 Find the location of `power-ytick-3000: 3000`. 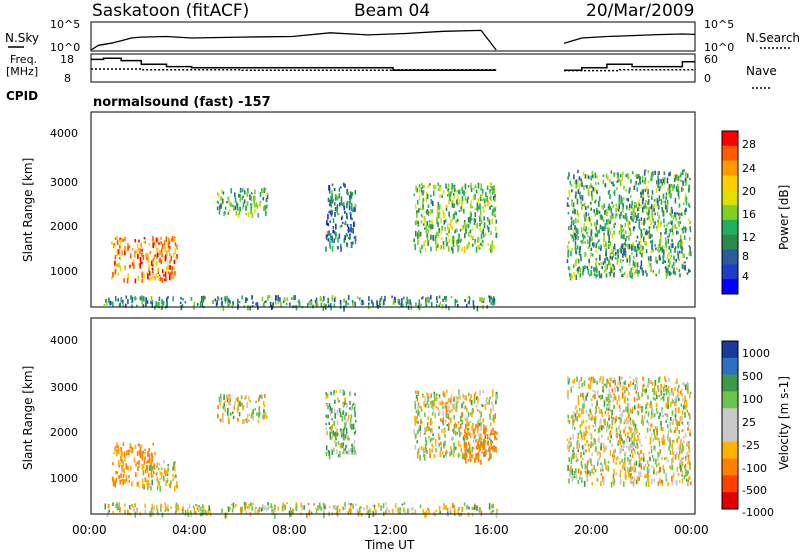

power-ytick-3000: 3000 is located at coordinates (64, 182).